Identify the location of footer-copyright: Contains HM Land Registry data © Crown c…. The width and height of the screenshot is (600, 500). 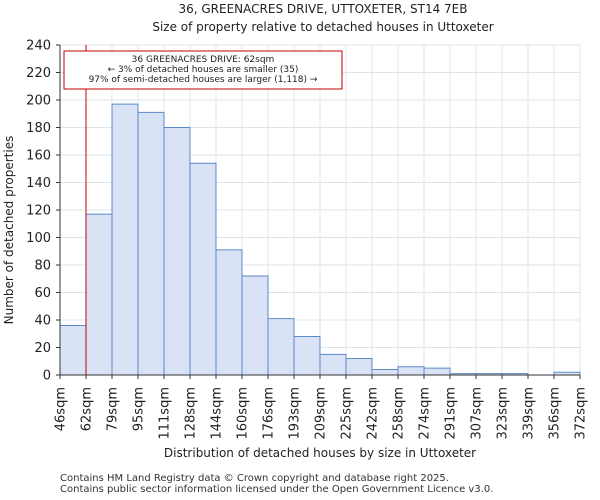
(254, 478).